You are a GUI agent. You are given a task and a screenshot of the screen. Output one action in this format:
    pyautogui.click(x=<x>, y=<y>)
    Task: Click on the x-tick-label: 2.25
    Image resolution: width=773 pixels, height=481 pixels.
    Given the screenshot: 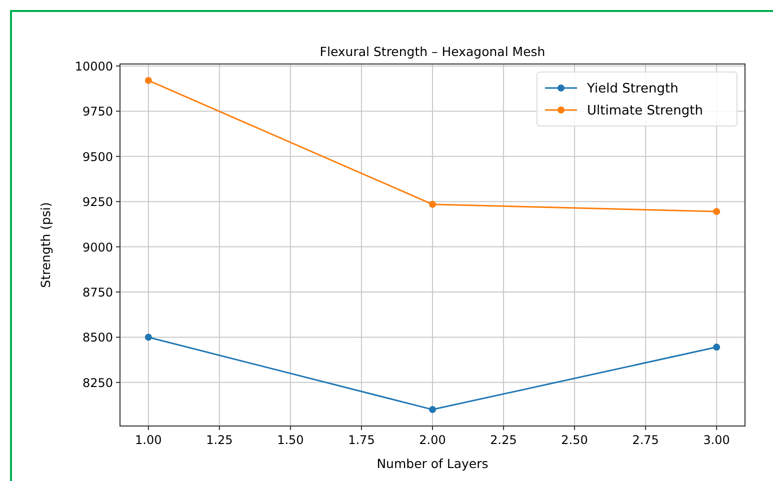 What is the action you would take?
    pyautogui.click(x=503, y=440)
    